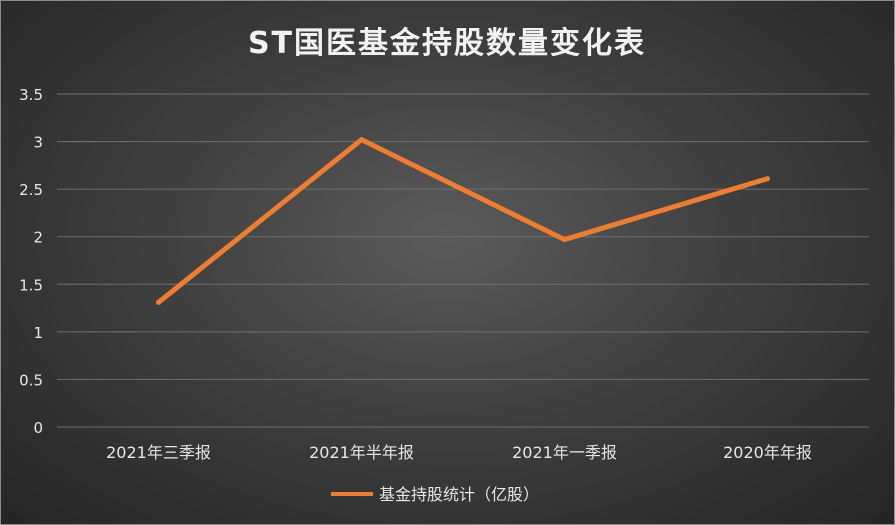  Describe the element at coordinates (38, 143) in the screenshot. I see `y-tick-label: 3` at that location.